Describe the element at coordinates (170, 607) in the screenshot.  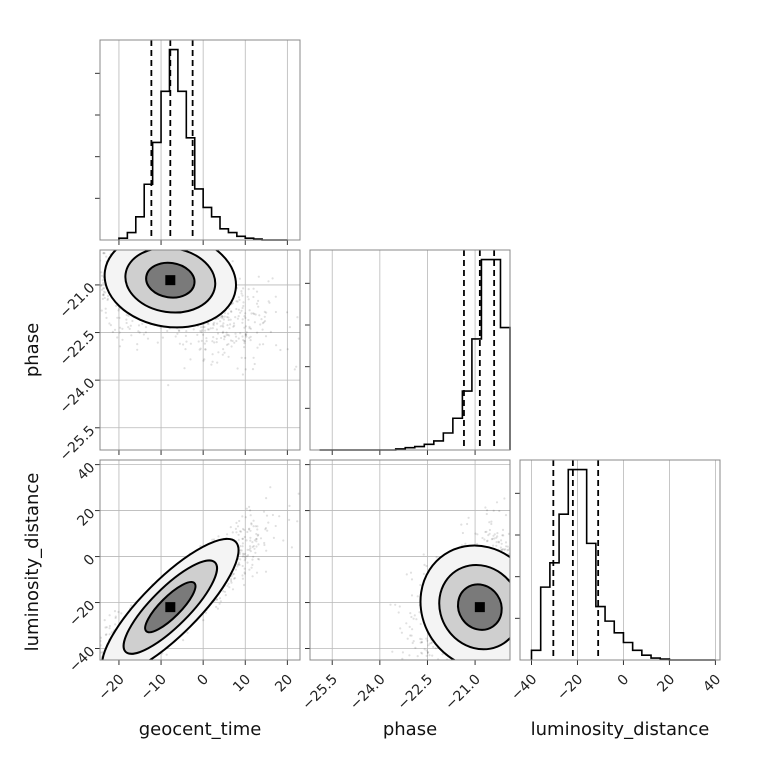
I see `density-peak` at that location.